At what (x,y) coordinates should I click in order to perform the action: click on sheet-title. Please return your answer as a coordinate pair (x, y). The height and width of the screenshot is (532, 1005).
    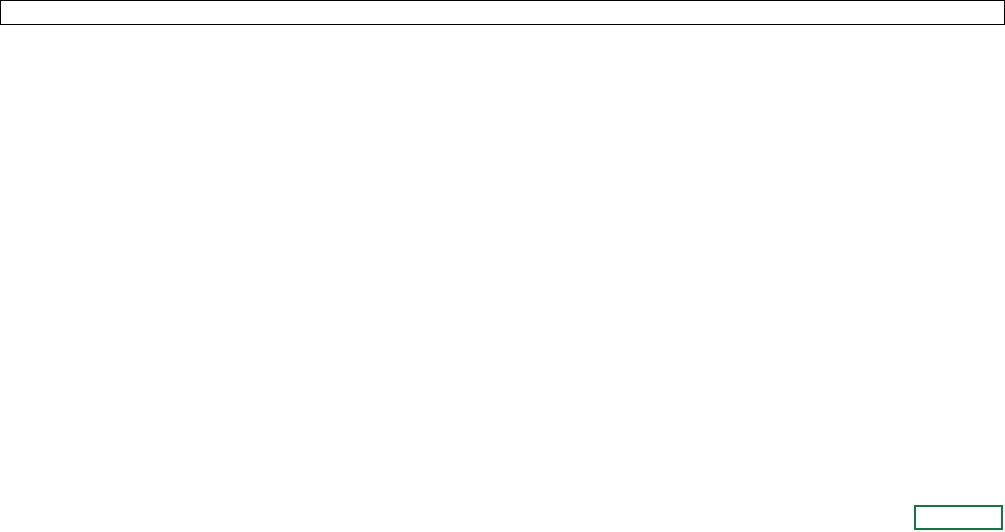
    Looking at the image, I should click on (502, 12).